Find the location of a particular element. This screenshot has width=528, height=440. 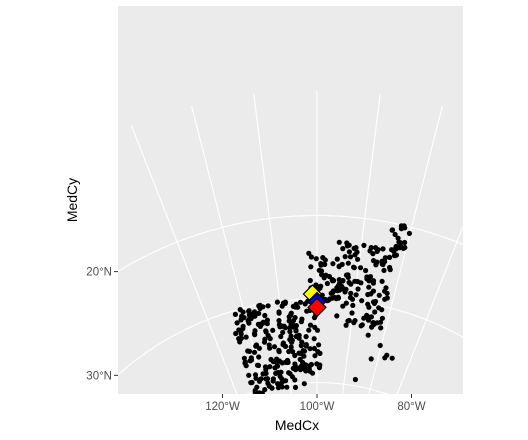

y-axis-ticks: 30°N 20°N is located at coordinates (102, 324).